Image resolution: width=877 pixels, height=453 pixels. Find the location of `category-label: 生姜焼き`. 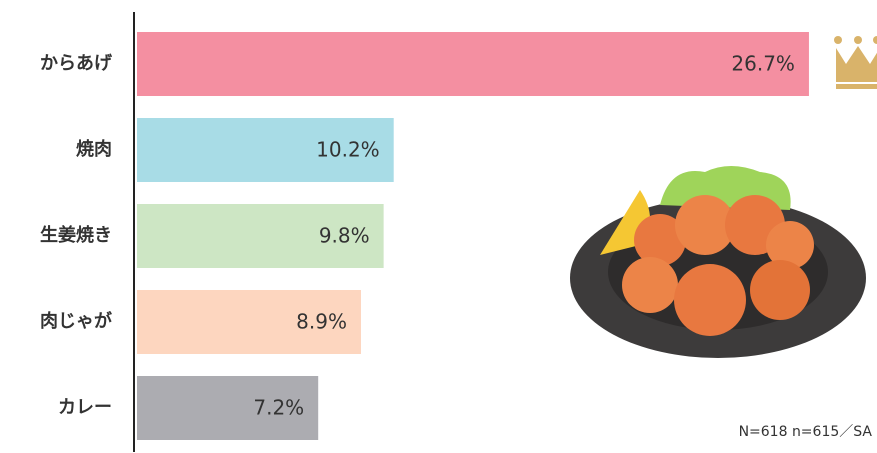

category-label: 生姜焼き is located at coordinates (76, 235).